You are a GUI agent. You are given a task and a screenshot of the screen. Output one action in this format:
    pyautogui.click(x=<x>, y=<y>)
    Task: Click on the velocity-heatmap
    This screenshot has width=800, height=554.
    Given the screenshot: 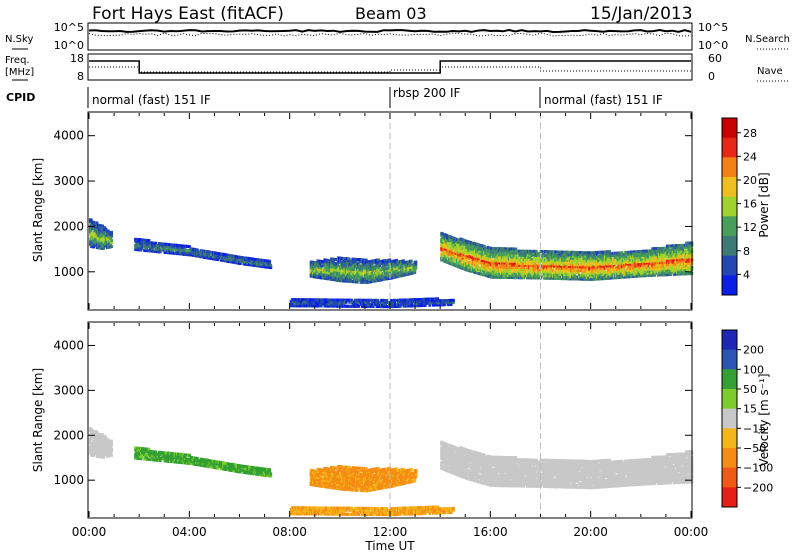 What is the action you would take?
    pyautogui.click(x=391, y=472)
    